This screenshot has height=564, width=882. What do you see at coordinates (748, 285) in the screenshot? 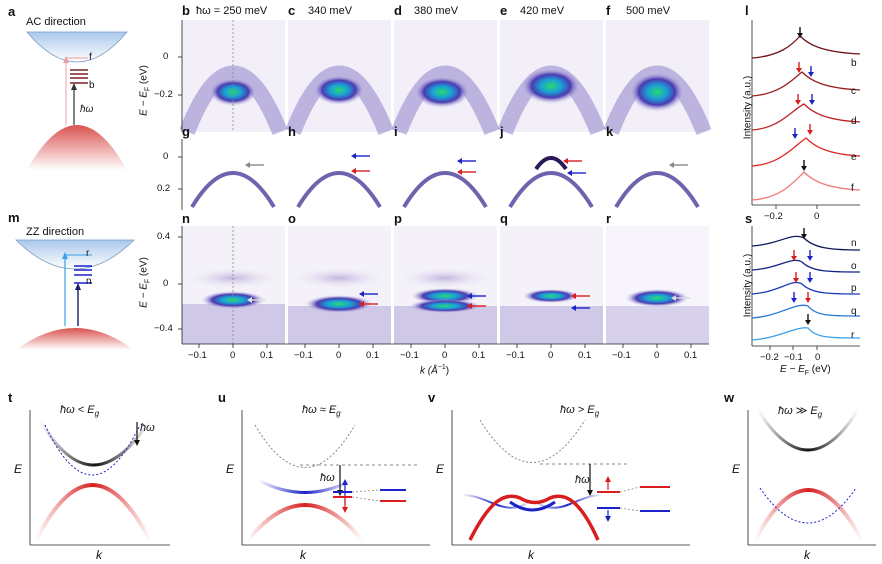
I see `intensity-label-s: Intensity (a.u.)` at bounding box center [748, 285].